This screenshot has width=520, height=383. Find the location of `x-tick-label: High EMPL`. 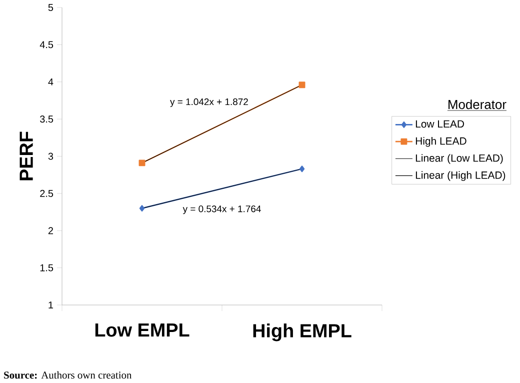

x-tick-label: High EMPL is located at coordinates (302, 333).